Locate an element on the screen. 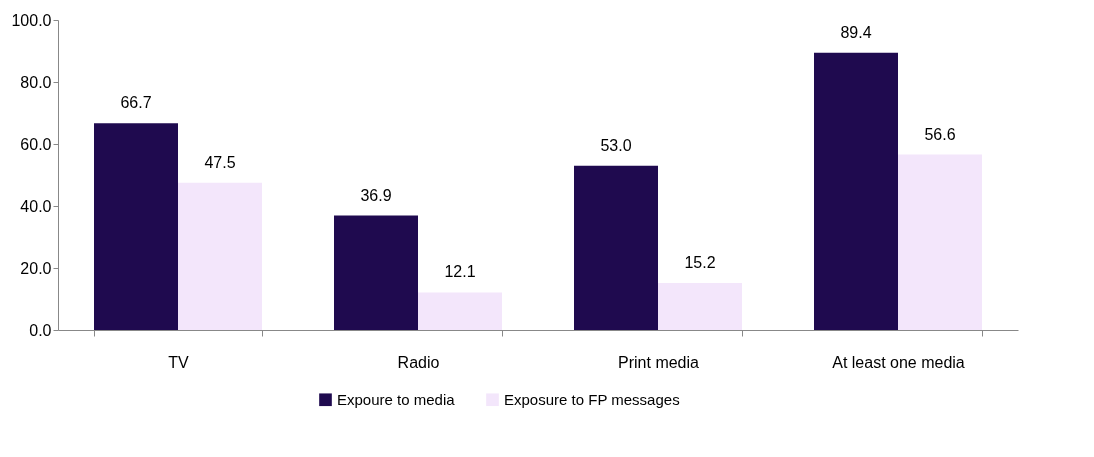  data-label: 36.9 is located at coordinates (376, 195).